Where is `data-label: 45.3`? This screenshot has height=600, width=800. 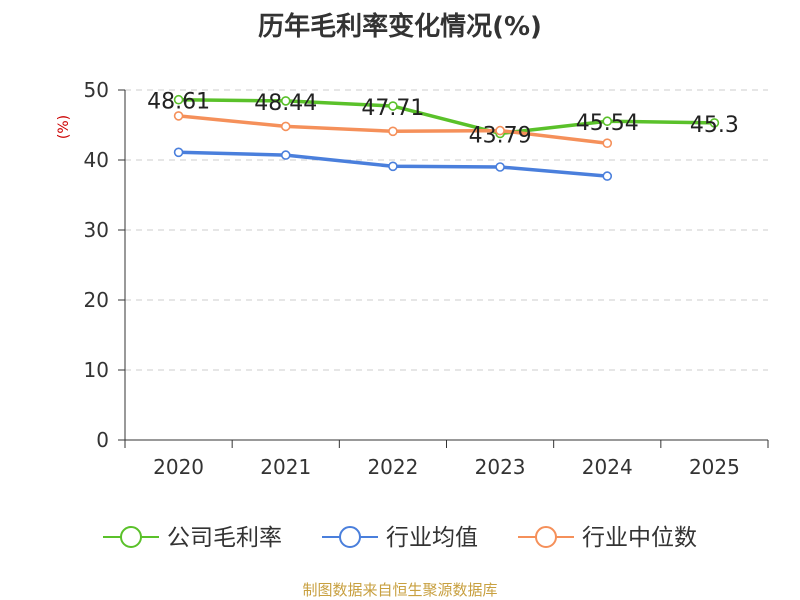 data-label: 45.3 is located at coordinates (714, 125).